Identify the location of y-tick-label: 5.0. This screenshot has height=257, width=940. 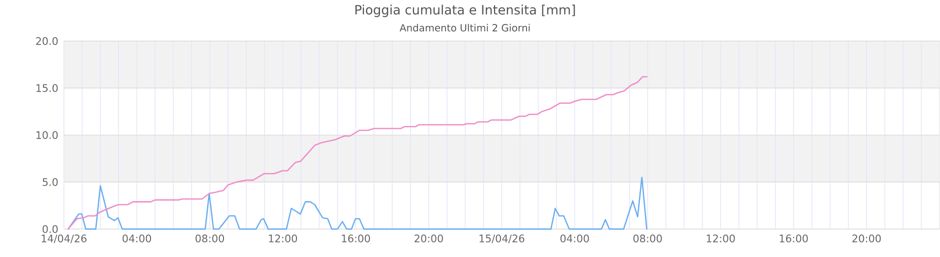
(50, 182).